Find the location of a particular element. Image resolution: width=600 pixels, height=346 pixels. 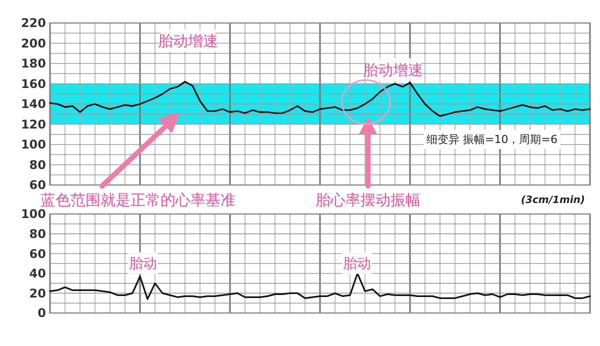

annotation: 细变异 振幅=10，周期=6 is located at coordinates (492, 139).